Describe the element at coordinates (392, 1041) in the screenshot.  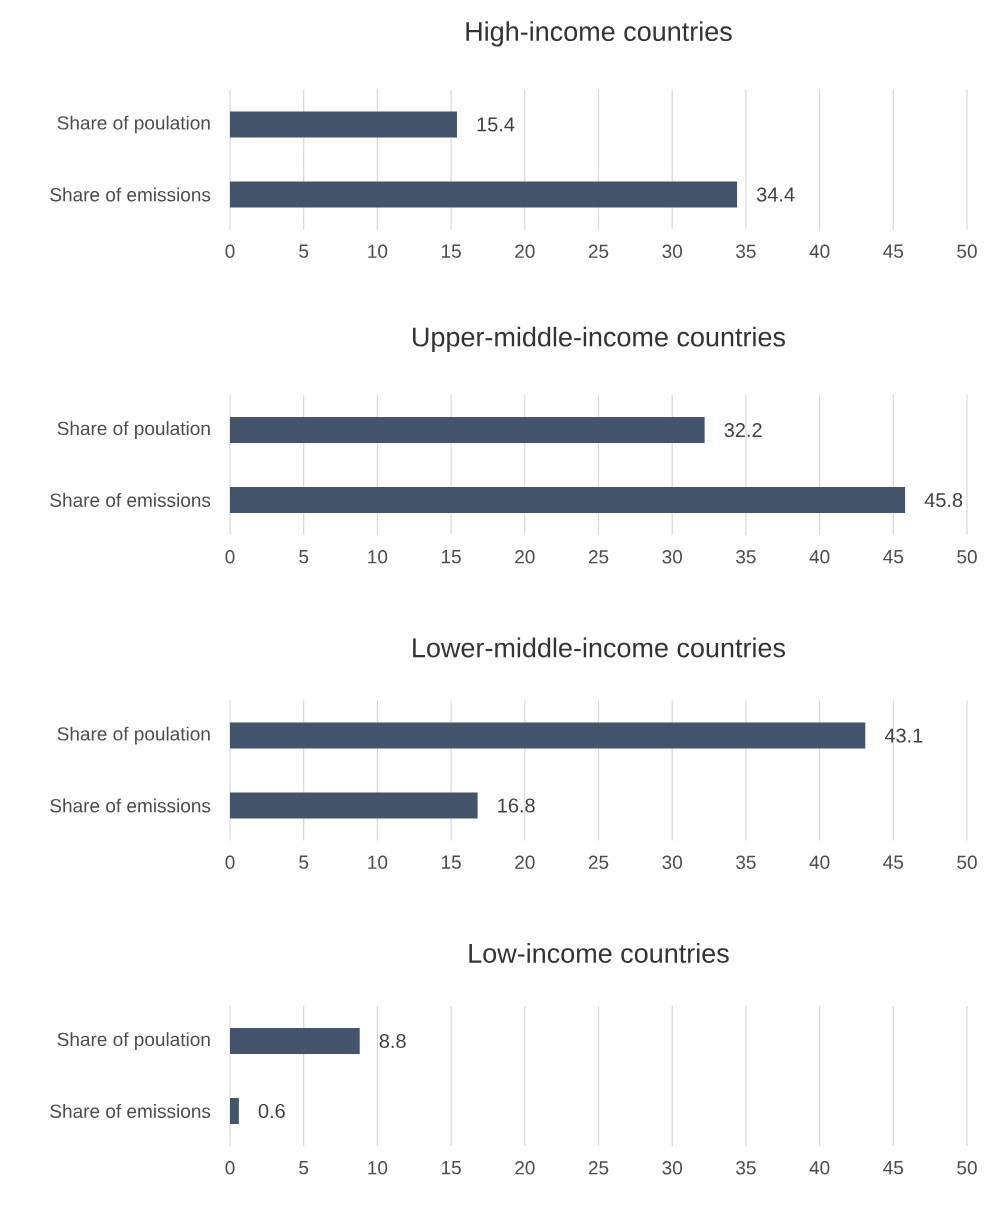
I see `data-label: 8.8` at that location.